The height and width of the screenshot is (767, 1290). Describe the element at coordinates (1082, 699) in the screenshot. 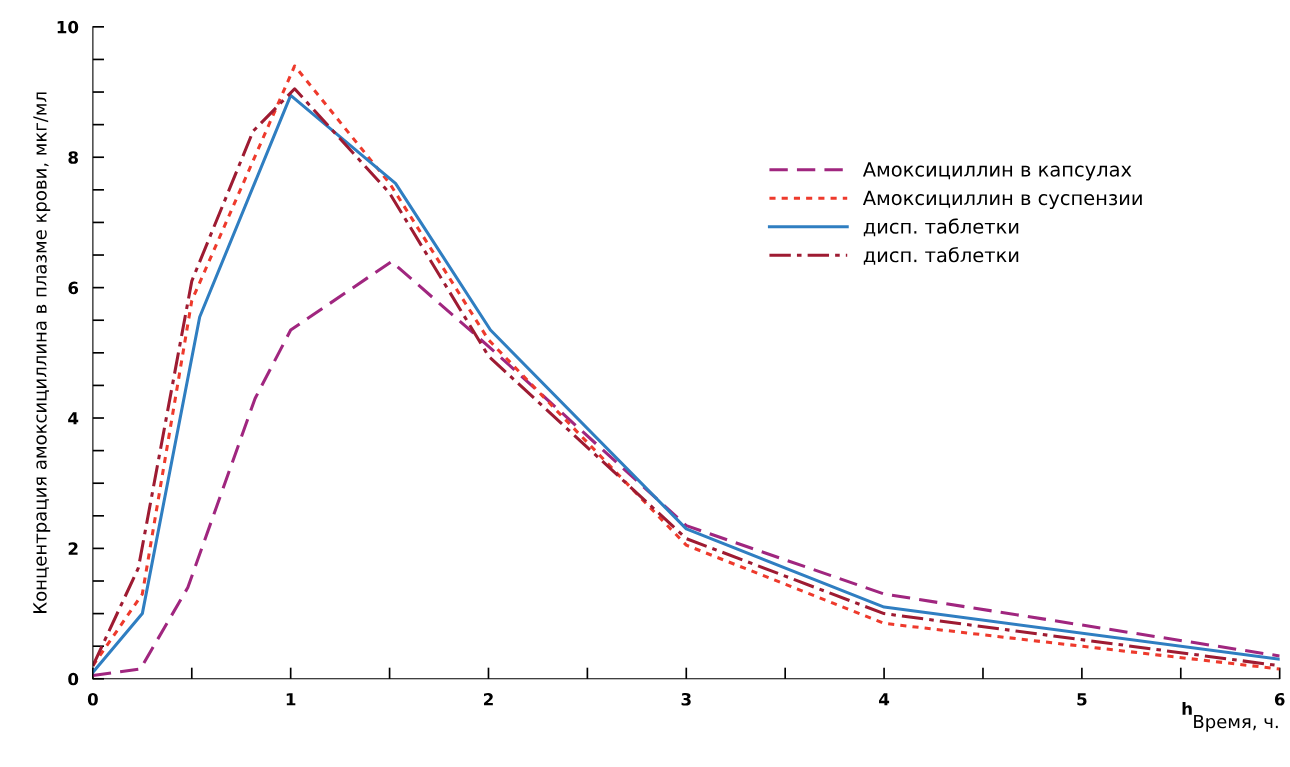

I see `x-tick-label: 5` at that location.